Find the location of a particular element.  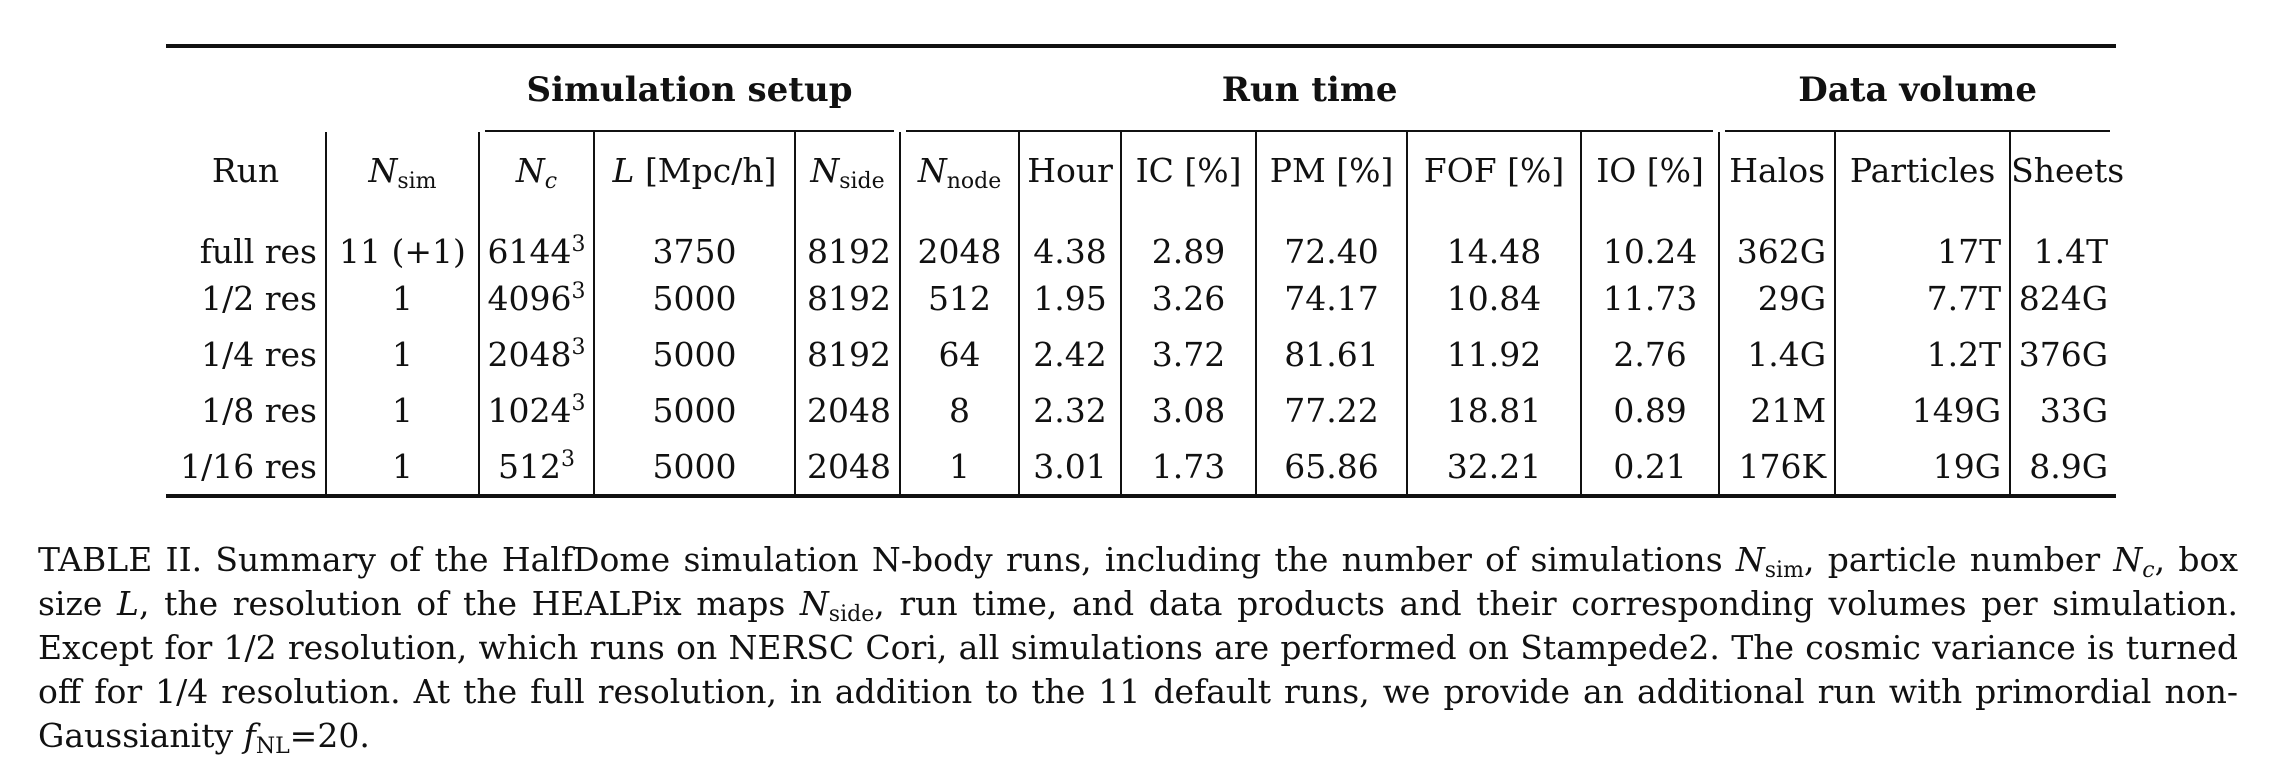

cell-sheets: 33G is located at coordinates (2074, 410).